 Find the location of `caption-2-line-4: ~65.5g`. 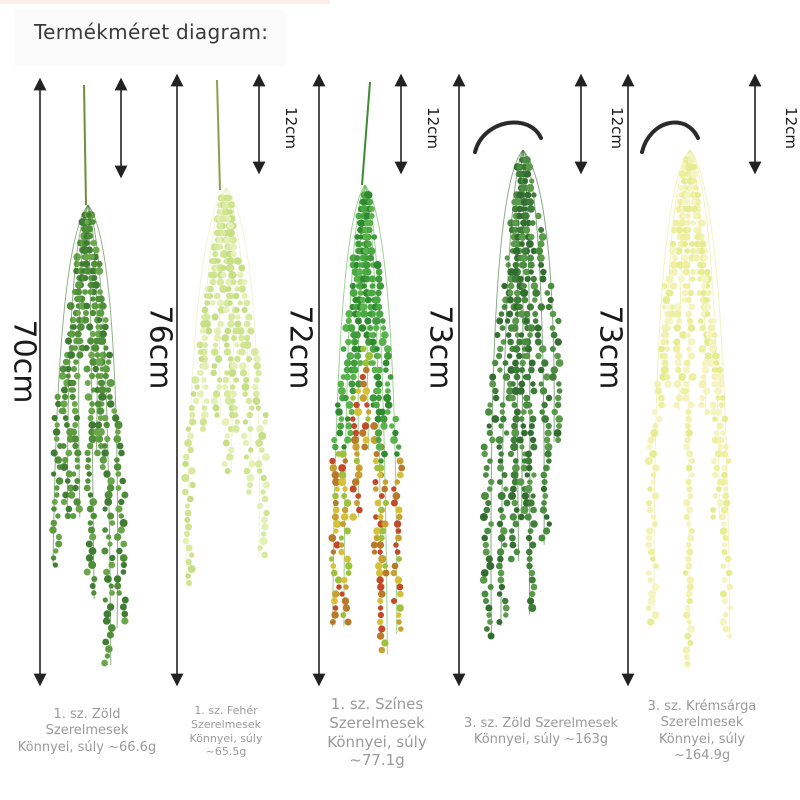

caption-2-line-4: ~65.5g is located at coordinates (226, 752).